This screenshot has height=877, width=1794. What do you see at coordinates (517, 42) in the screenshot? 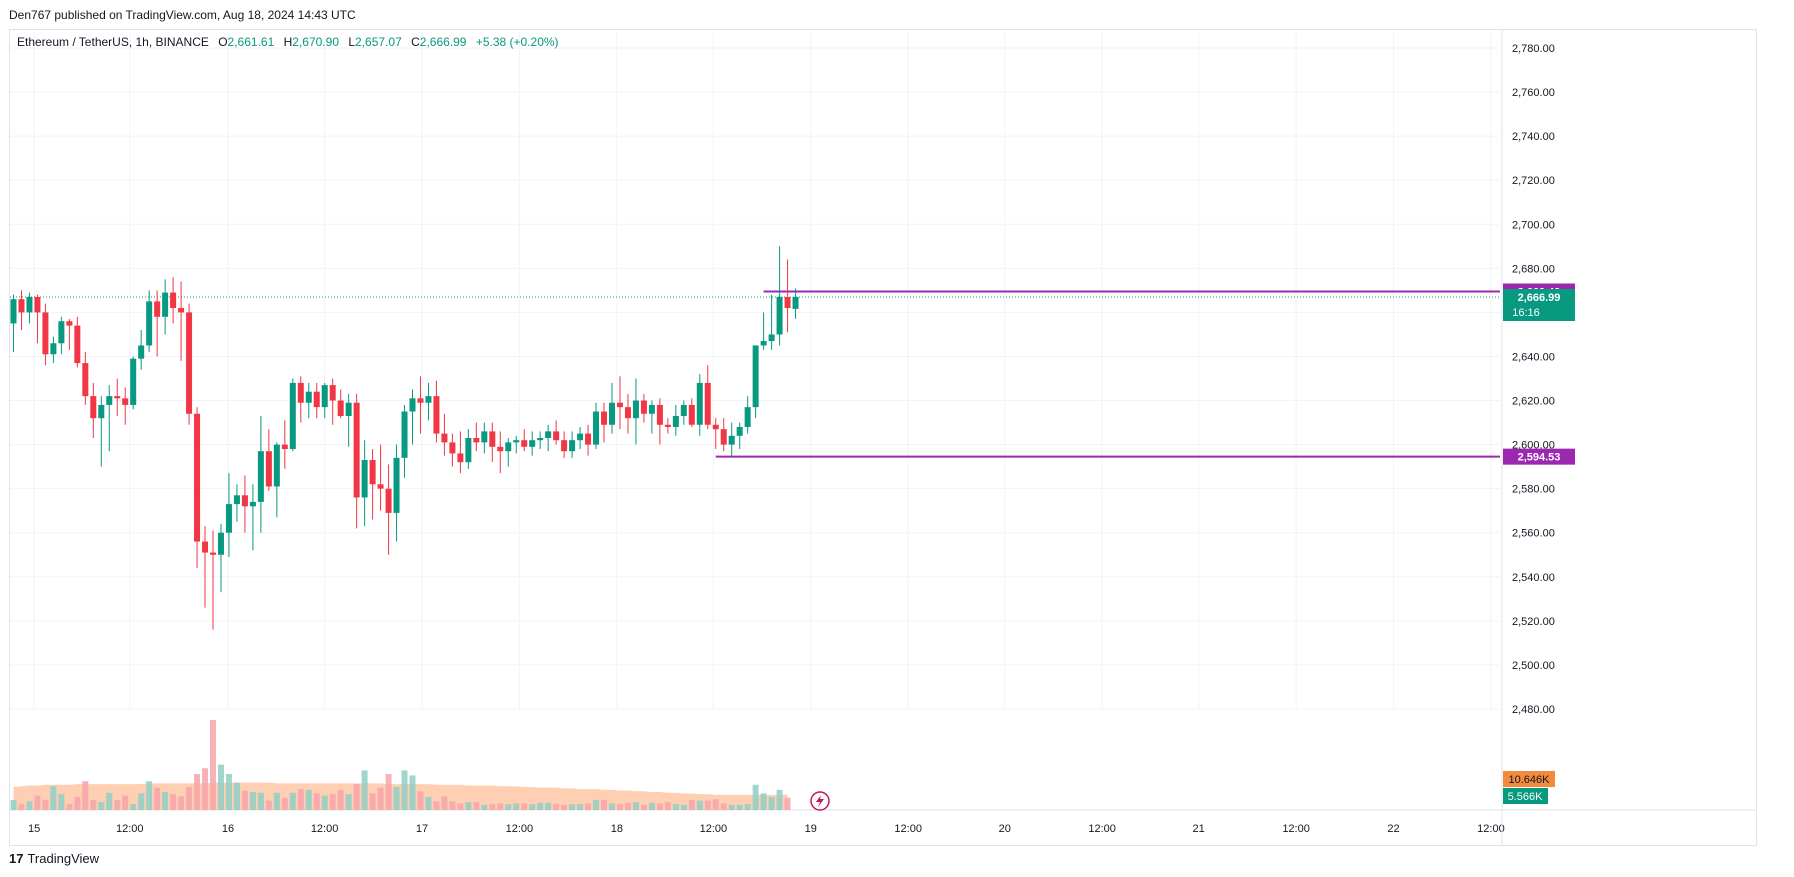
I see `change-value: +5.38 (+0.20%)` at bounding box center [517, 42].